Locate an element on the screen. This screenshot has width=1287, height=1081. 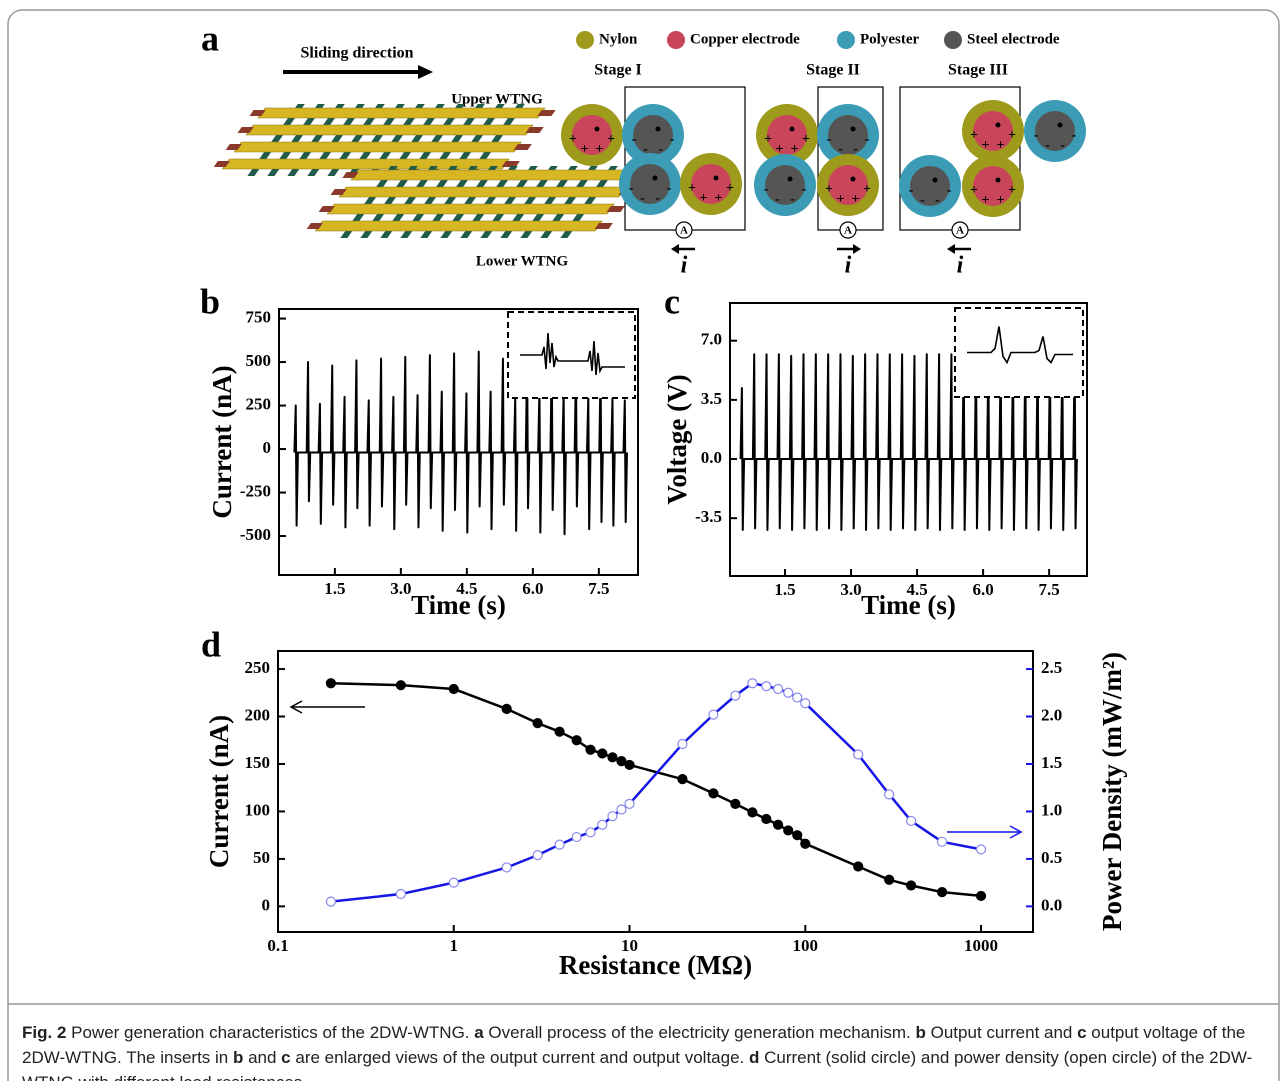
y-tick-label: 100 is located at coordinates (258, 809).